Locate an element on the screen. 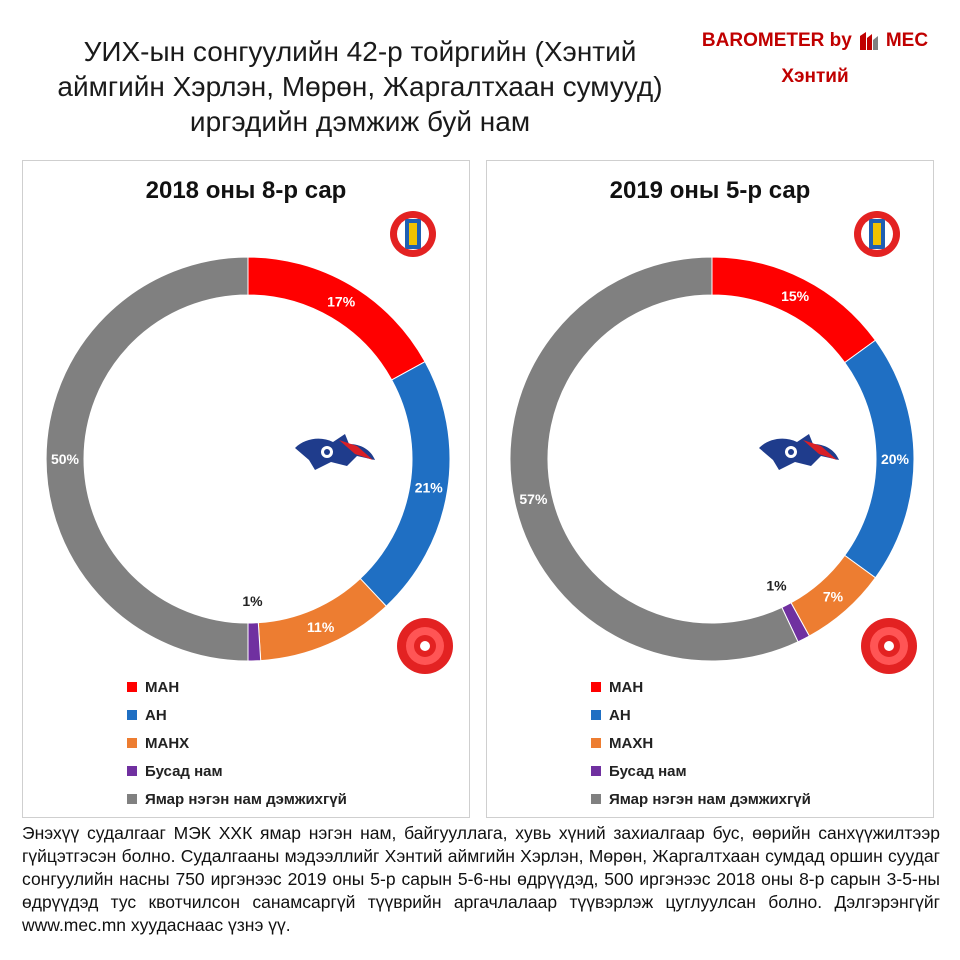 The height and width of the screenshot is (960, 960). slice-label: 20% is located at coordinates (895, 459).